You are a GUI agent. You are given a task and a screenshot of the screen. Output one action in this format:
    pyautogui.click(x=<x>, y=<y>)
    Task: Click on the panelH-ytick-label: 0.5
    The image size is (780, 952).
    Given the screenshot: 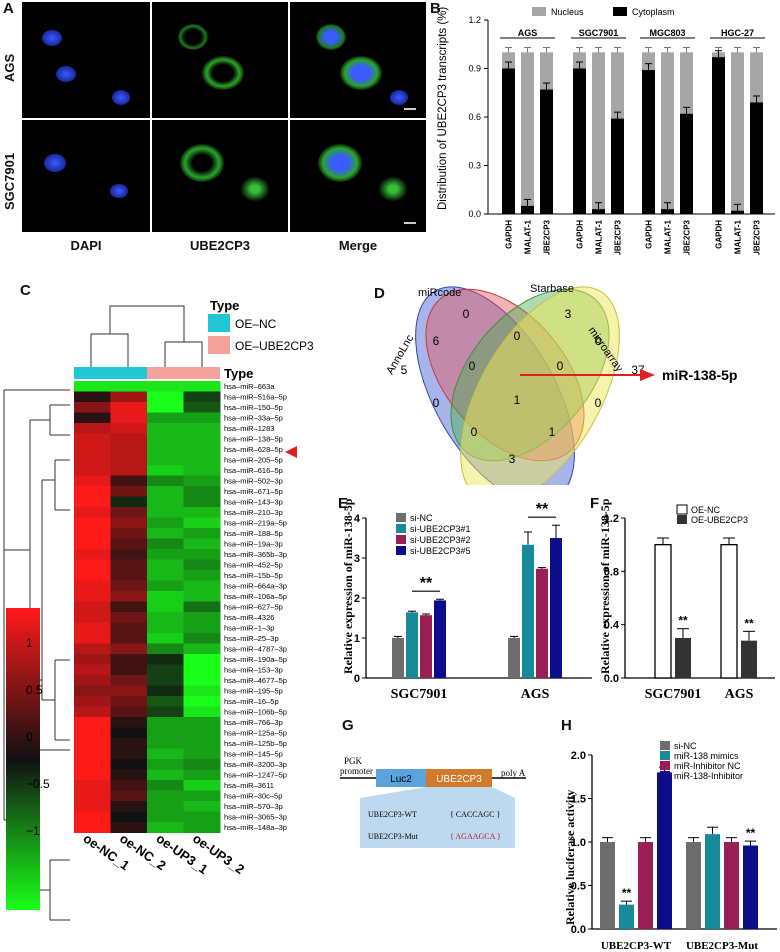 What is the action you would take?
    pyautogui.click(x=578, y=887)
    